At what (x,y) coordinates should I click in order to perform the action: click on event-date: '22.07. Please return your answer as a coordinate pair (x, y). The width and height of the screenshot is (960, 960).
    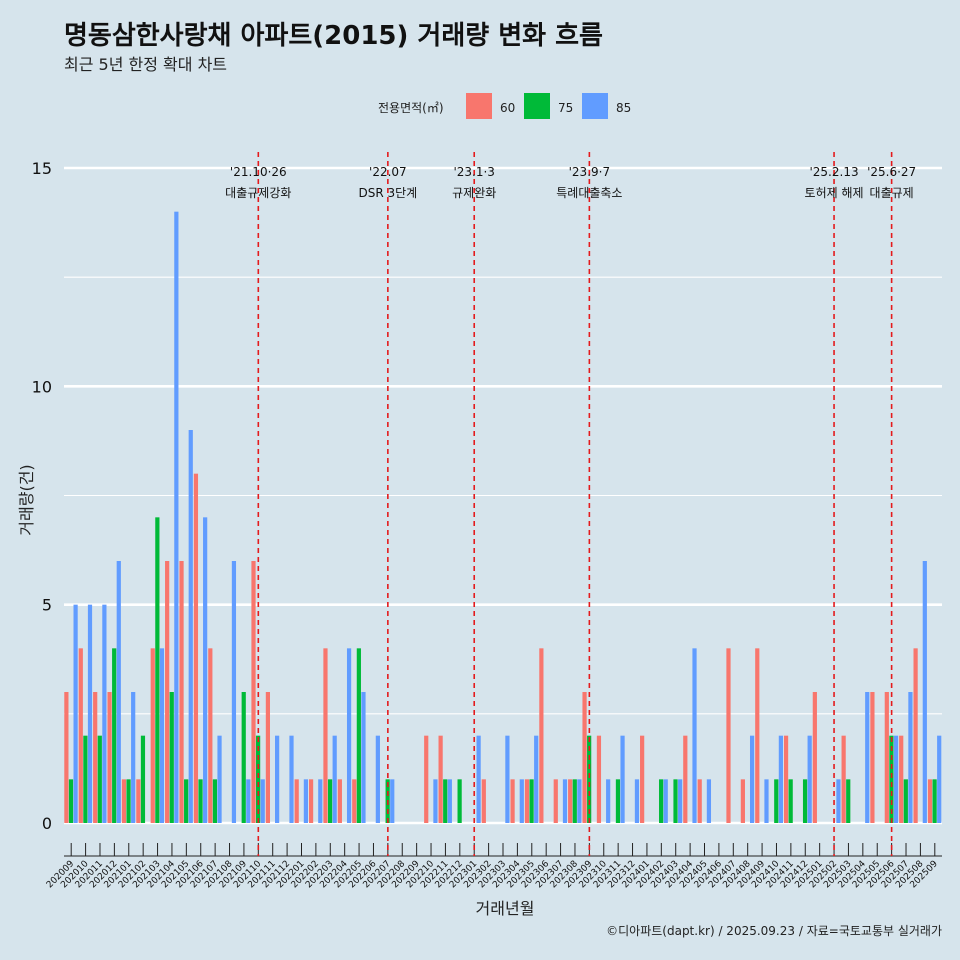
    Looking at the image, I should click on (388, 172).